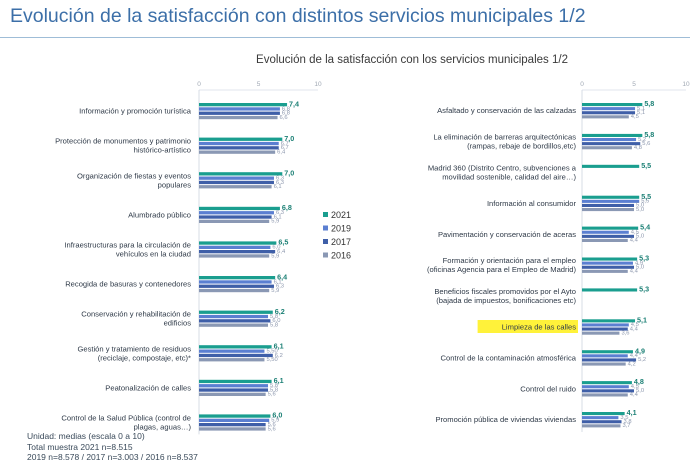 This screenshot has width=690, height=472. What do you see at coordinates (624, 418) in the screenshot?
I see `data-label-2019: 3,5` at bounding box center [624, 418].